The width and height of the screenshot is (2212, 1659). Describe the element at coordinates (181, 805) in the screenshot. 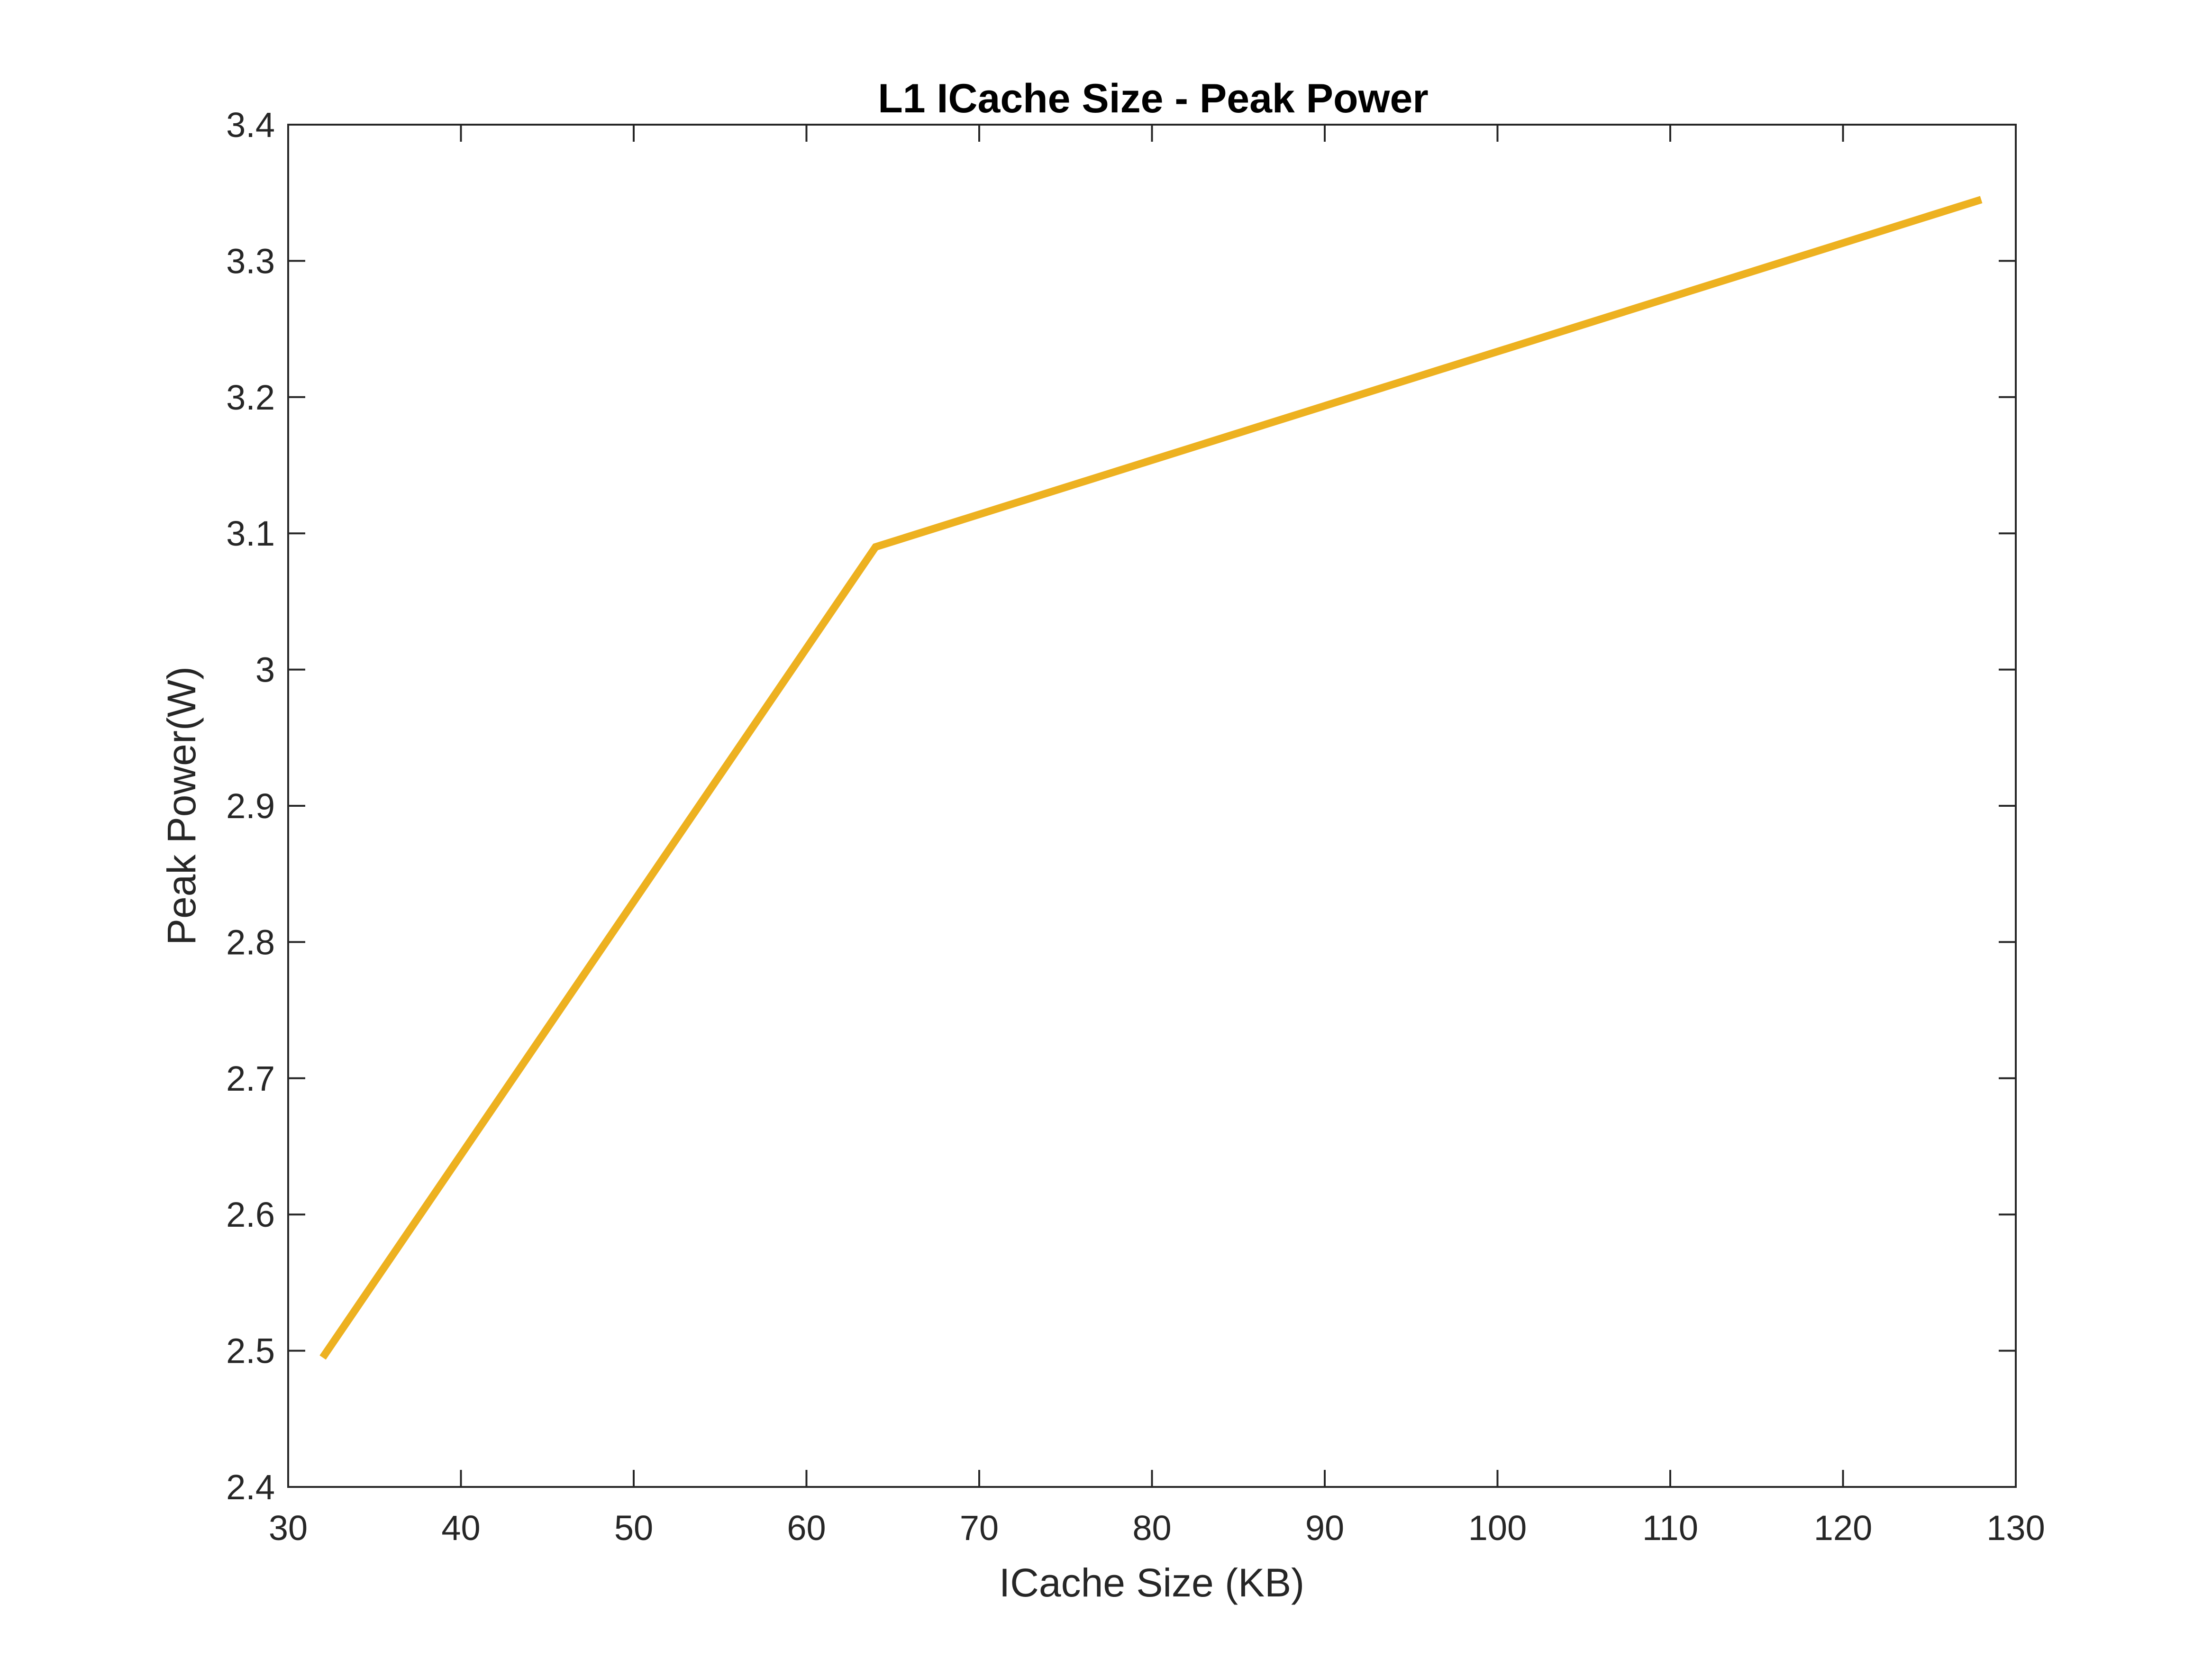

I see `y-axis-title: Peak Power(W)` at that location.